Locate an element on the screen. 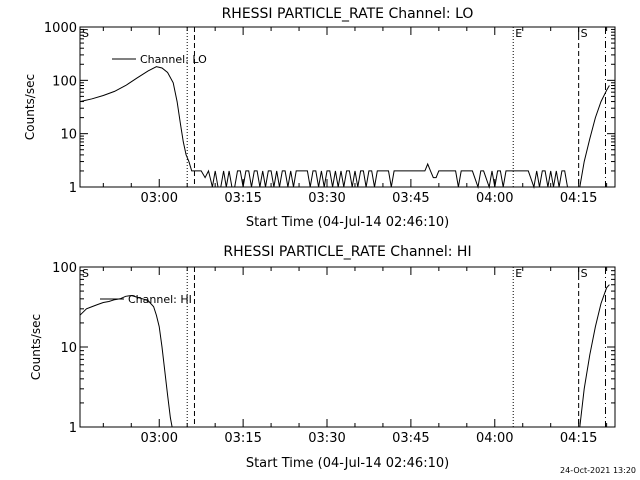  panel1-y-tick-label: 100 is located at coordinates (64, 268).